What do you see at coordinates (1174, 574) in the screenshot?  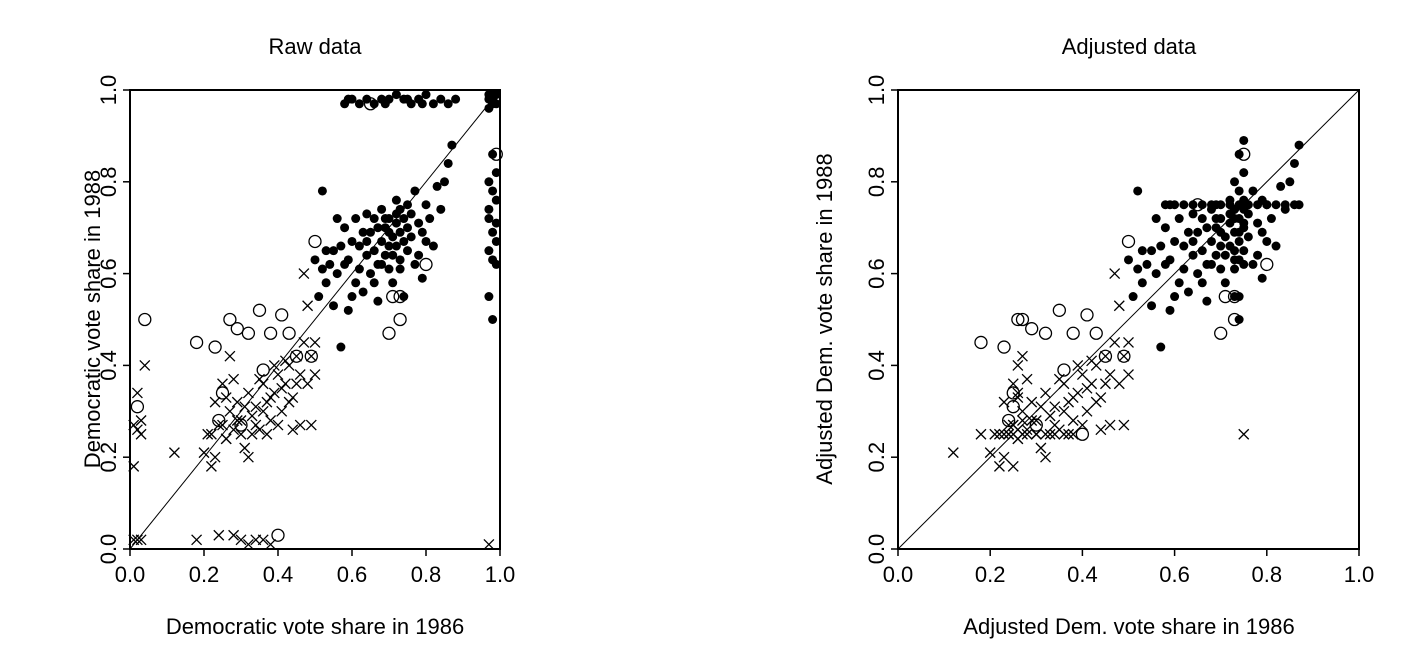 I see `x-tick-label: 0.6` at bounding box center [1174, 574].